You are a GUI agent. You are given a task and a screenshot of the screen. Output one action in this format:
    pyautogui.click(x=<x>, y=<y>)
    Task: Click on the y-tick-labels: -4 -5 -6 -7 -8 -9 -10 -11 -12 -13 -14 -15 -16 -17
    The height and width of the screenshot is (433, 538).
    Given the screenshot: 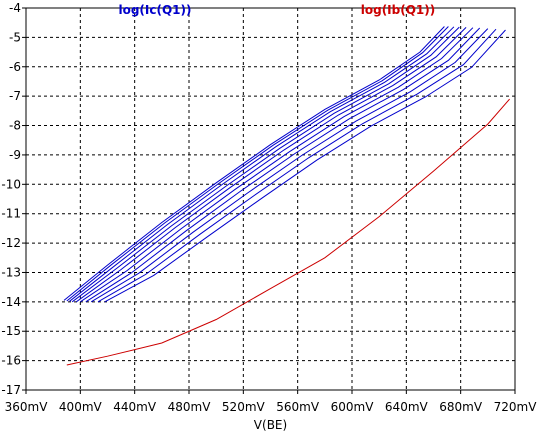 What is the action you would take?
    pyautogui.click(x=13, y=199)
    